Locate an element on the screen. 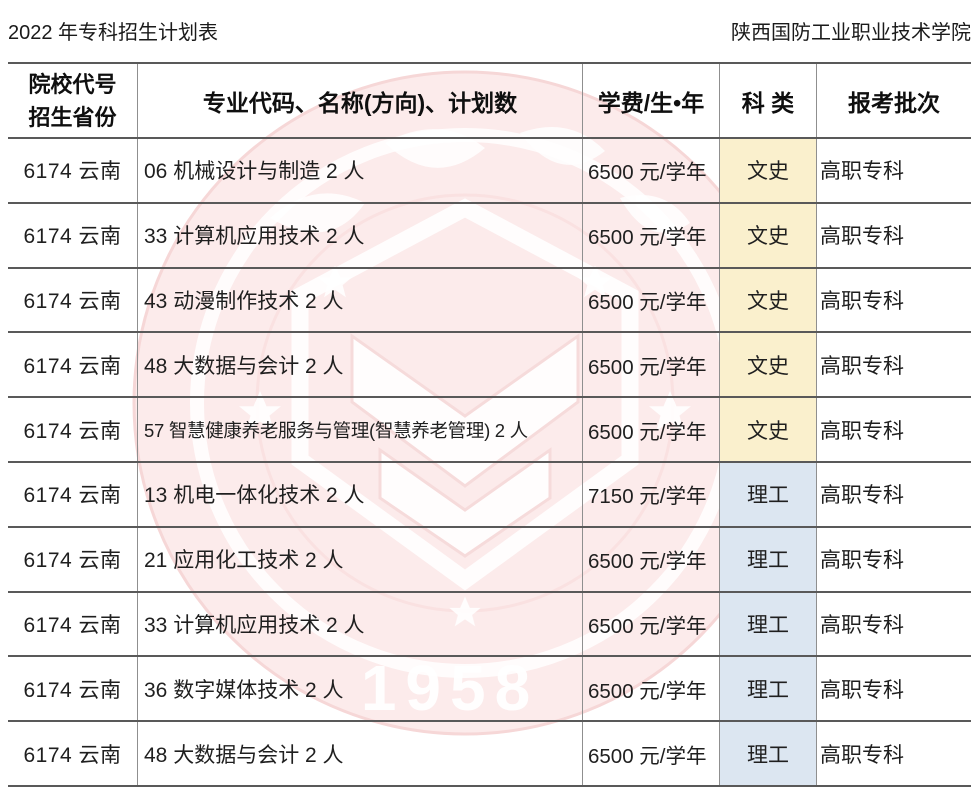 This screenshot has height=791, width=979. table-row: 6174 云南 21 应用化工技术 2 人 6500 元/学年 理工 高职专科 is located at coordinates (489, 560).